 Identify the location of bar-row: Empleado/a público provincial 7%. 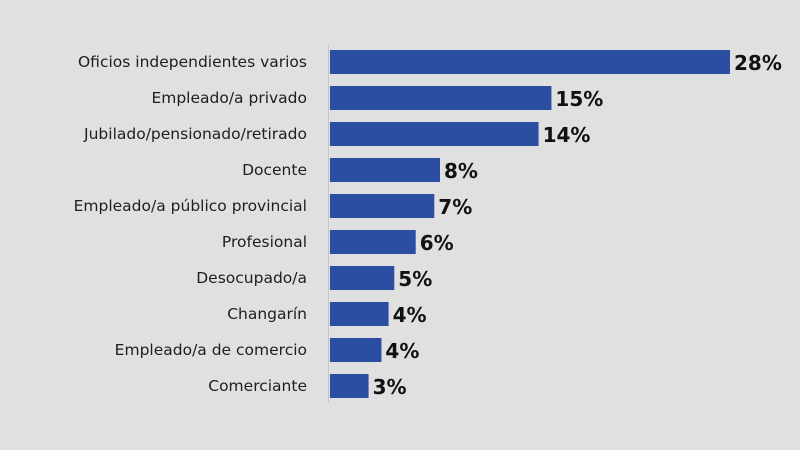
(273, 206).